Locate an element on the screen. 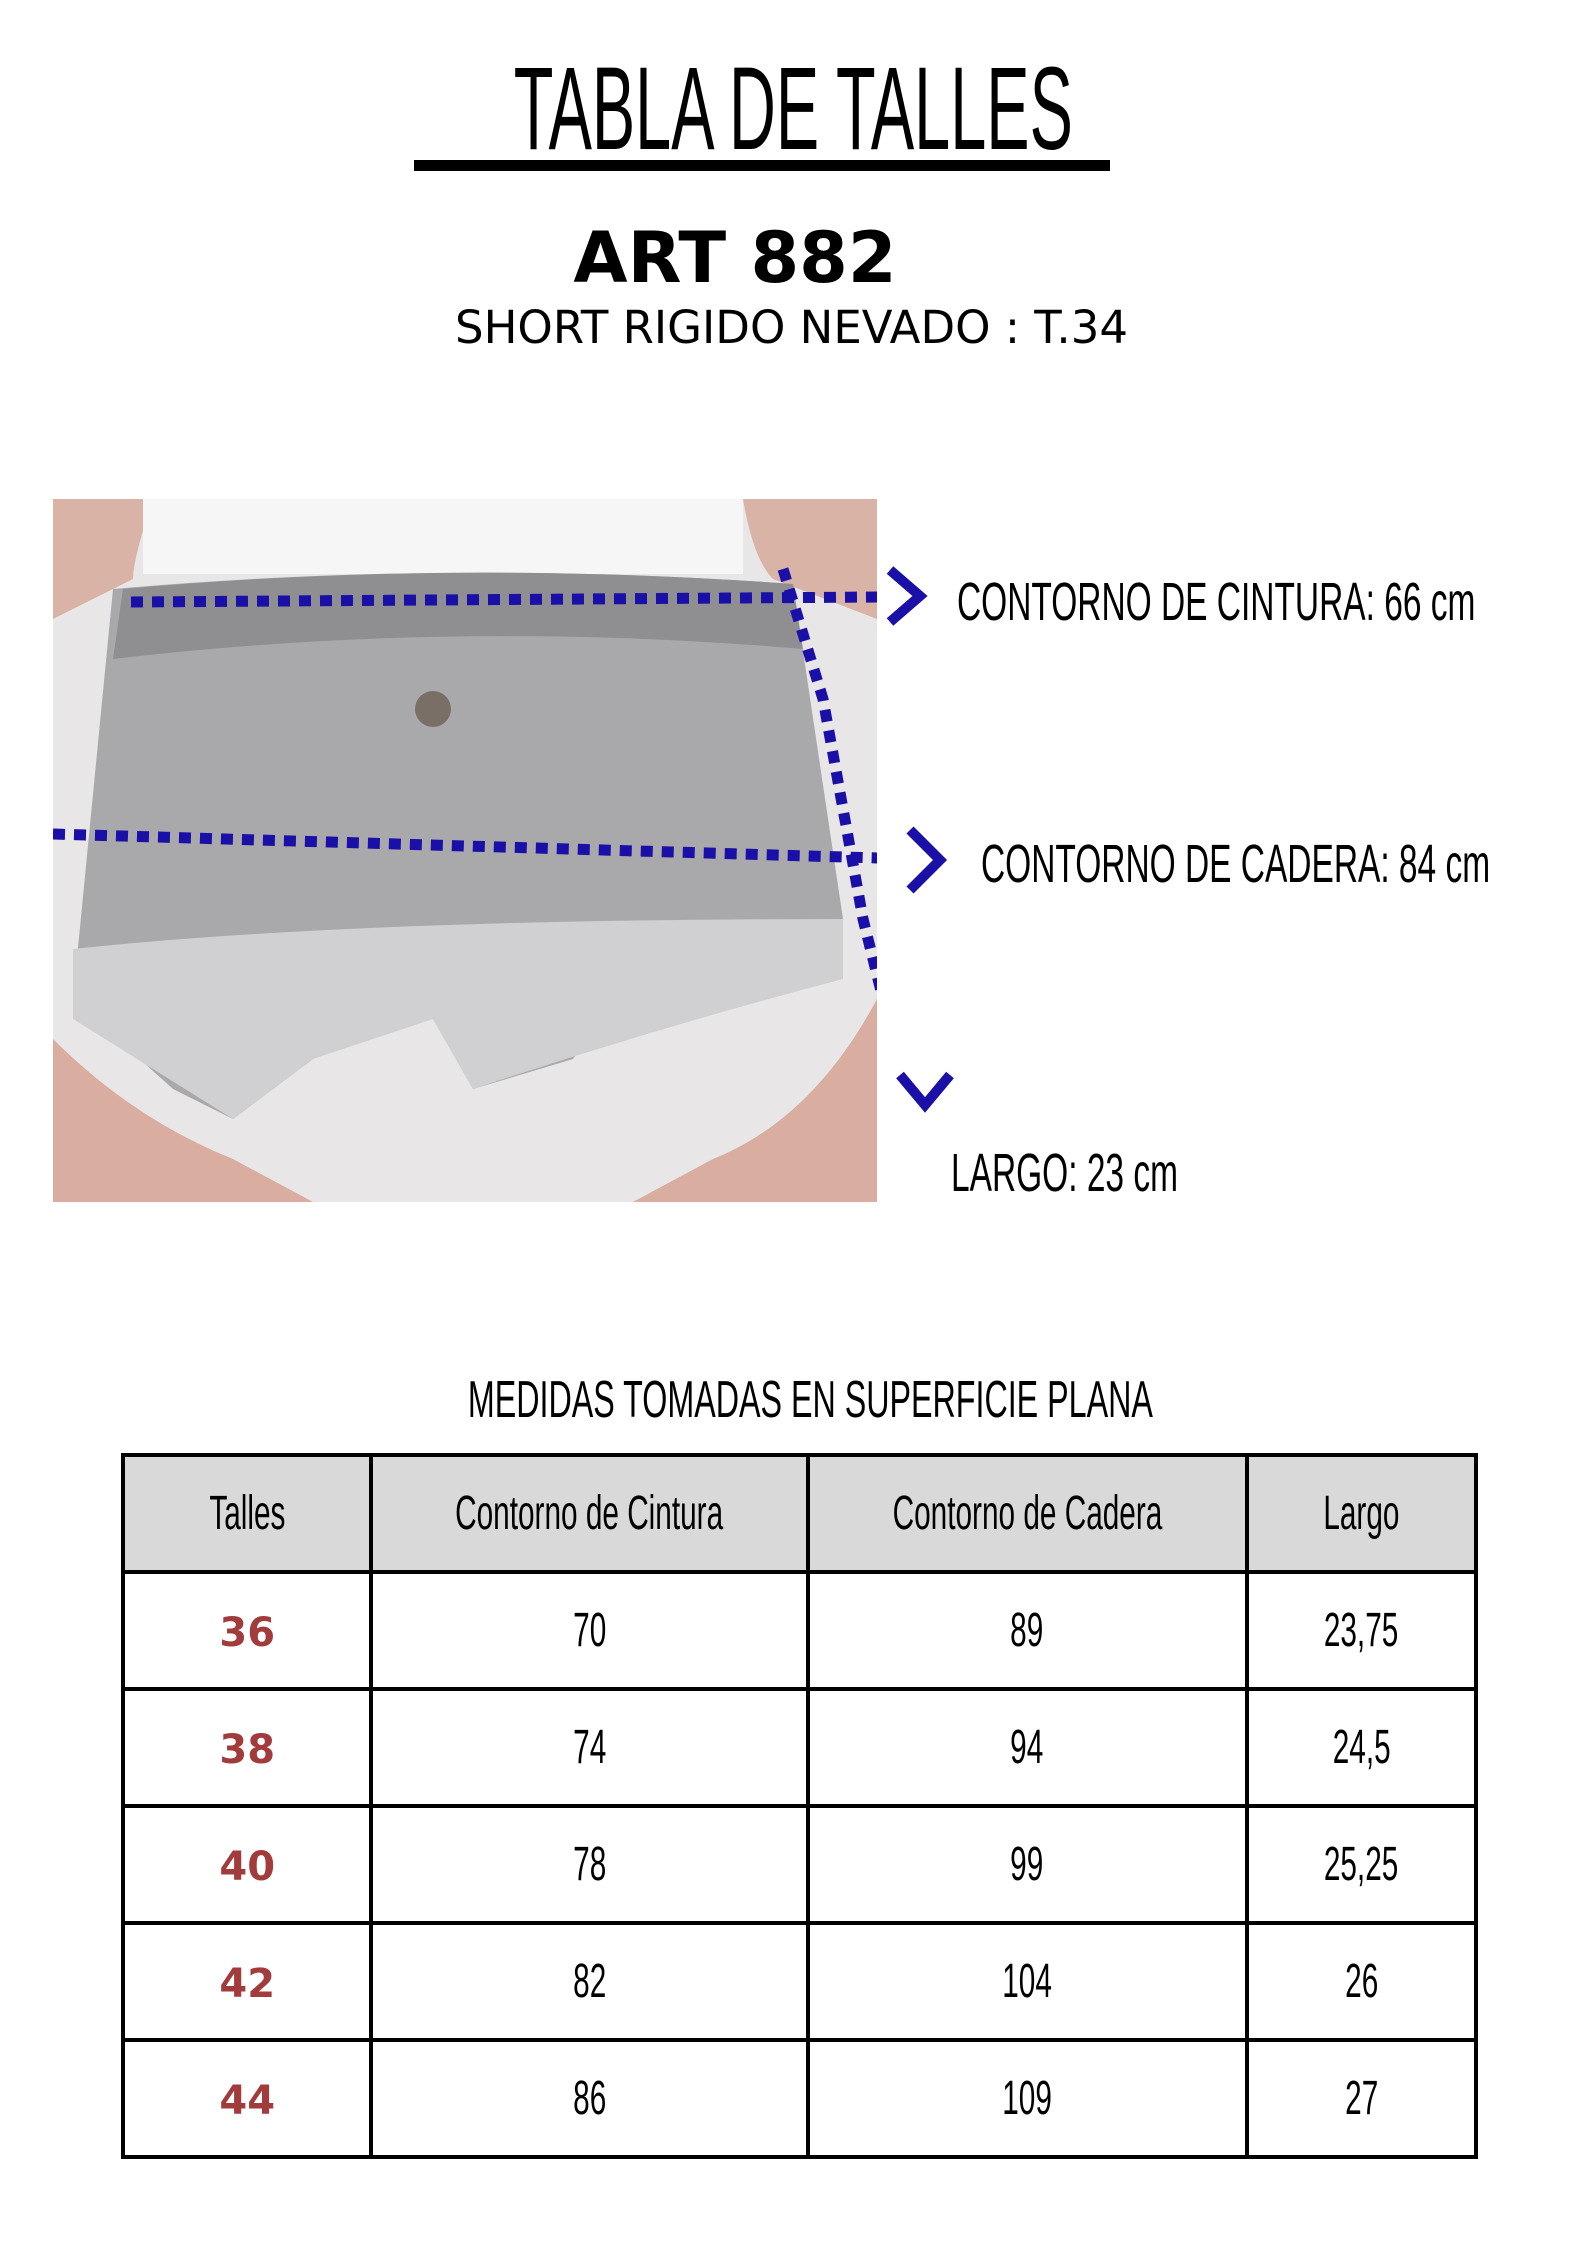  hip-measurement: CONTORNO DE CADERA: 84 cm is located at coordinates (1284, 864).